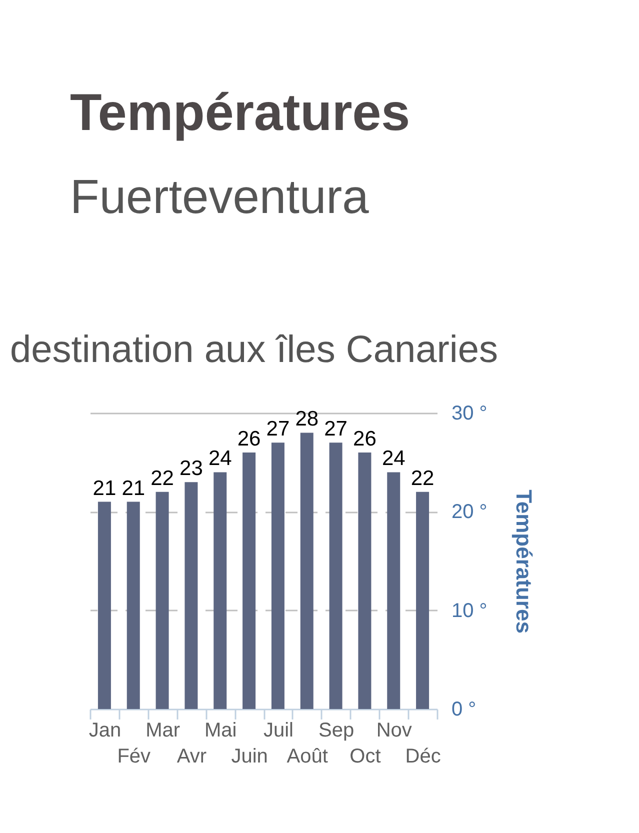 The width and height of the screenshot is (639, 833). Describe the element at coordinates (470, 512) in the screenshot. I see `y-tick-label: 20 °` at that location.